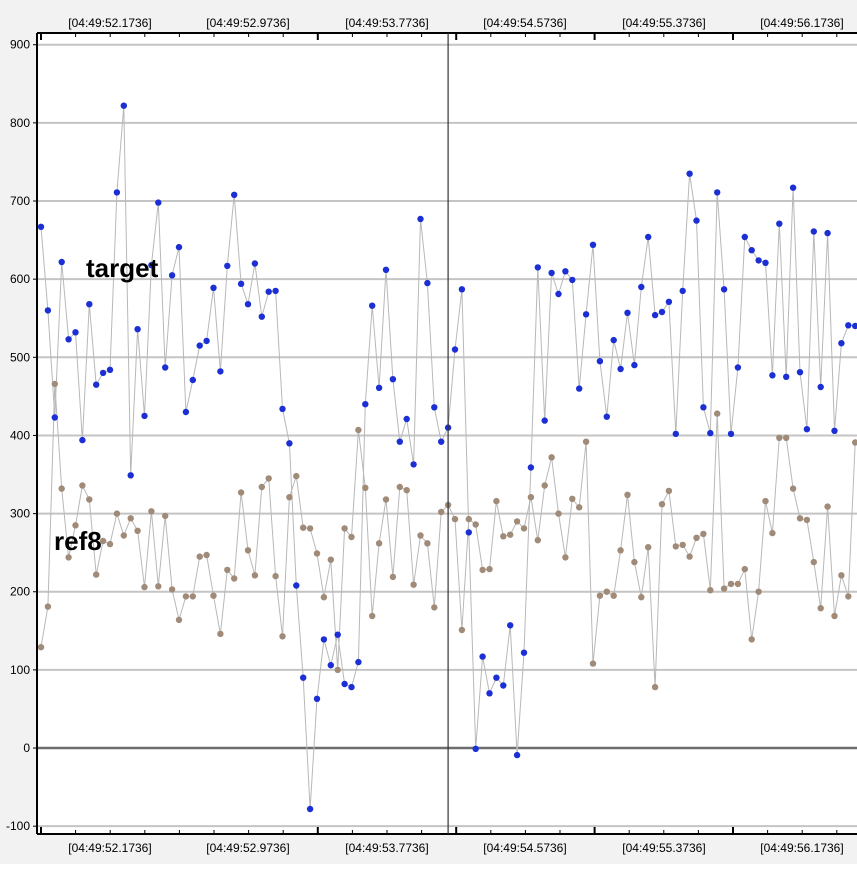 The width and height of the screenshot is (857, 869). What do you see at coordinates (247, 848) in the screenshot?
I see `x-tick-label-bottom: [04:49:52.9736]` at bounding box center [247, 848].